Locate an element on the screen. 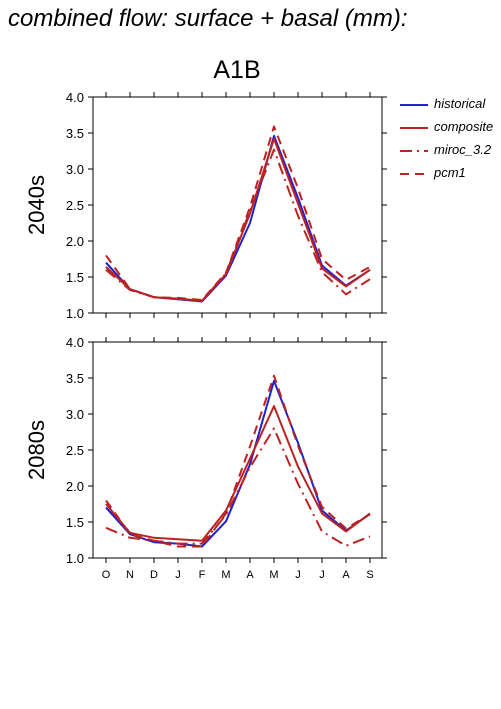 The image size is (501, 709). panel-2-xtick-label: O is located at coordinates (106, 575).